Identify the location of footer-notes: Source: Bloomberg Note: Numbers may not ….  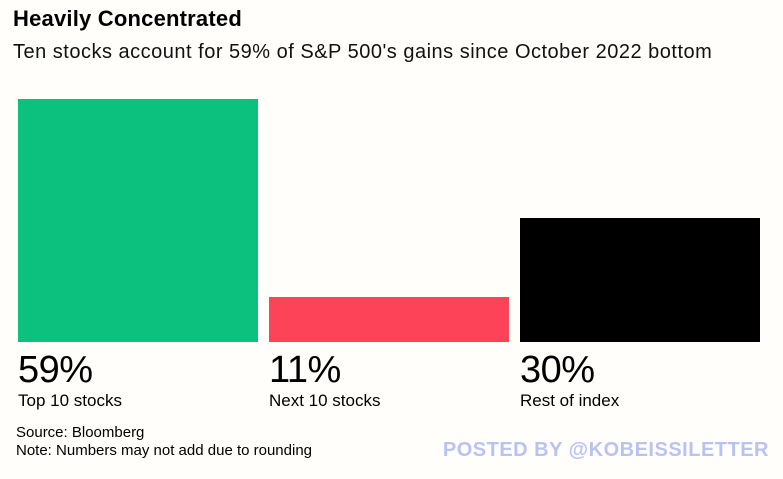
(164, 442).